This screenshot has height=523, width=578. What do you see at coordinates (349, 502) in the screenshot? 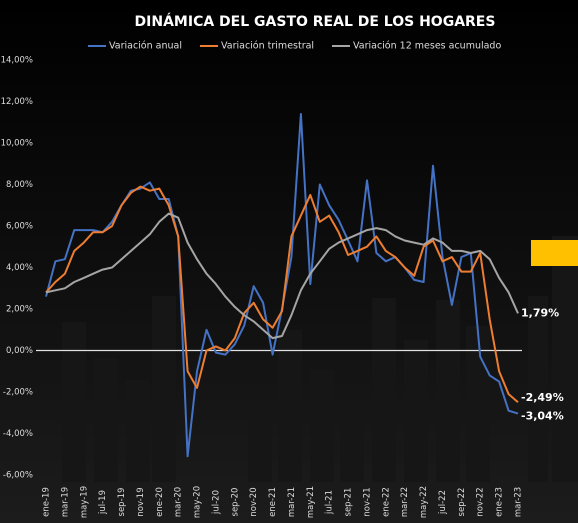
I see `x-tick-label: sep-21` at bounding box center [349, 502].